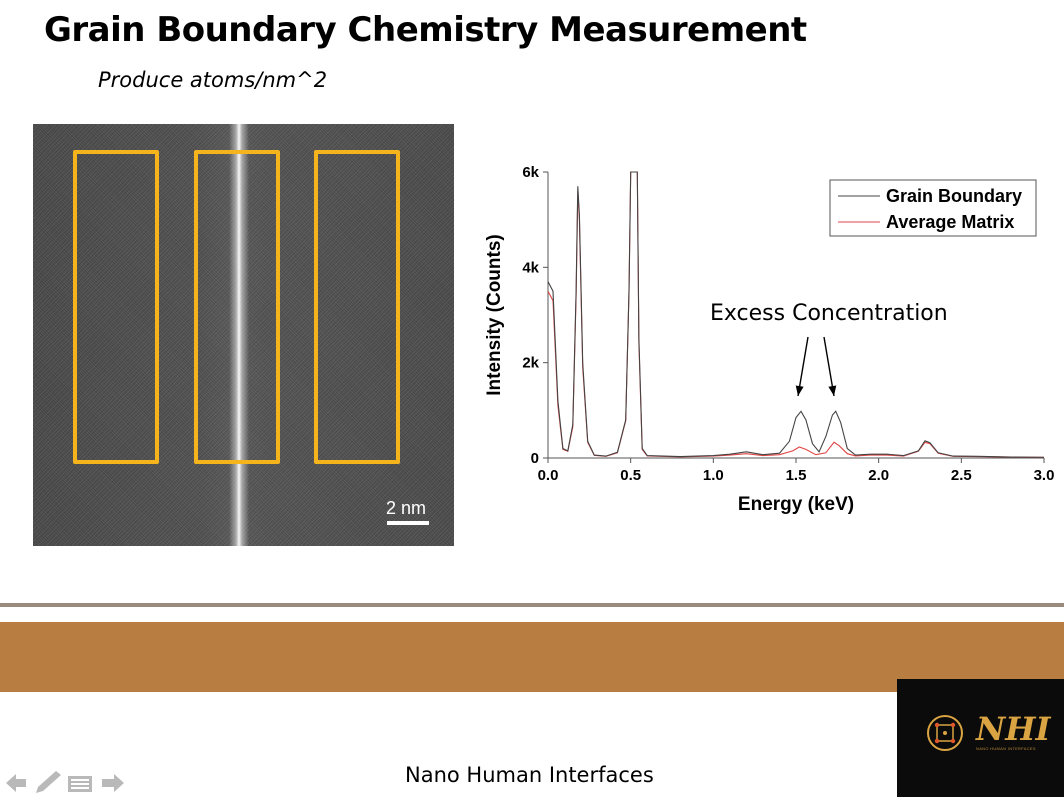  I want to click on footer-divider, so click(532, 605).